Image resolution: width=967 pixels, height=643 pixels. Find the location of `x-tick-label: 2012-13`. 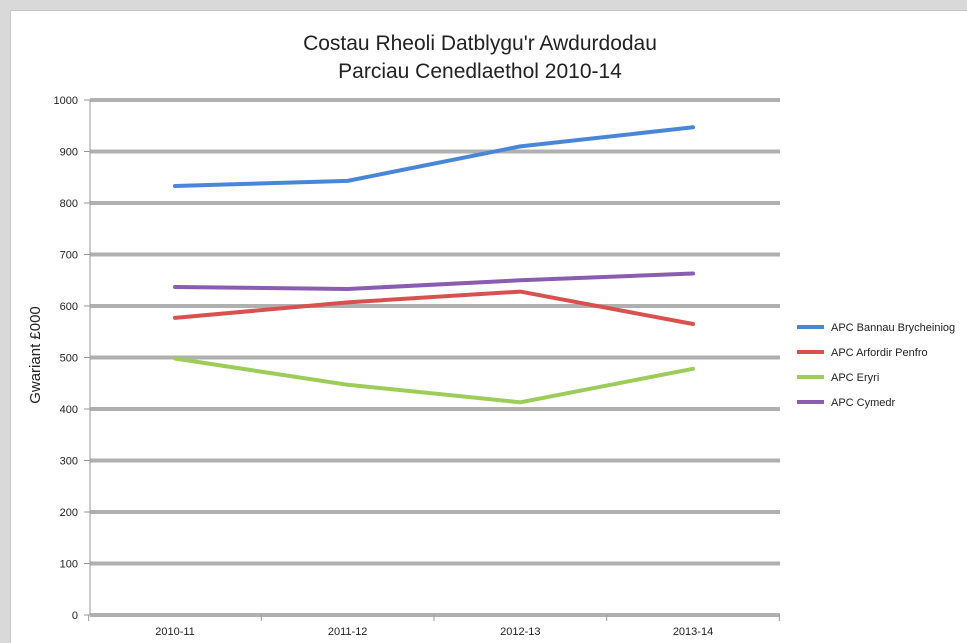

x-tick-label: 2012-13 is located at coordinates (520, 632).